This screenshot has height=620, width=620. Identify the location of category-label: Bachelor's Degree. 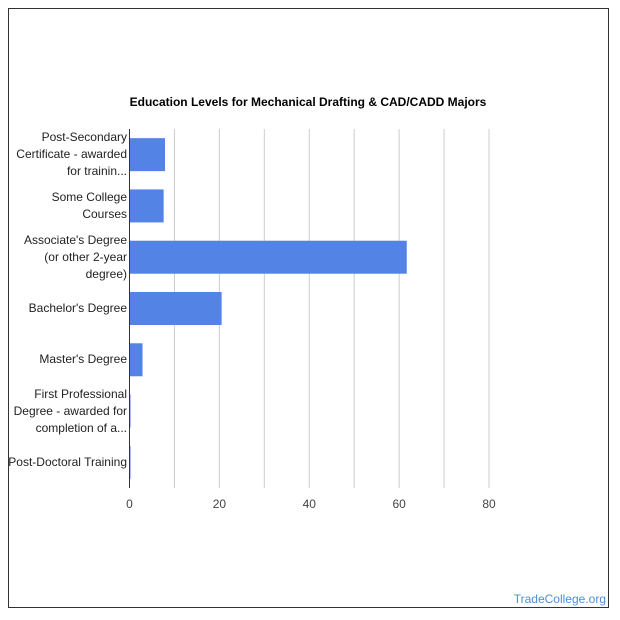
(77, 308).